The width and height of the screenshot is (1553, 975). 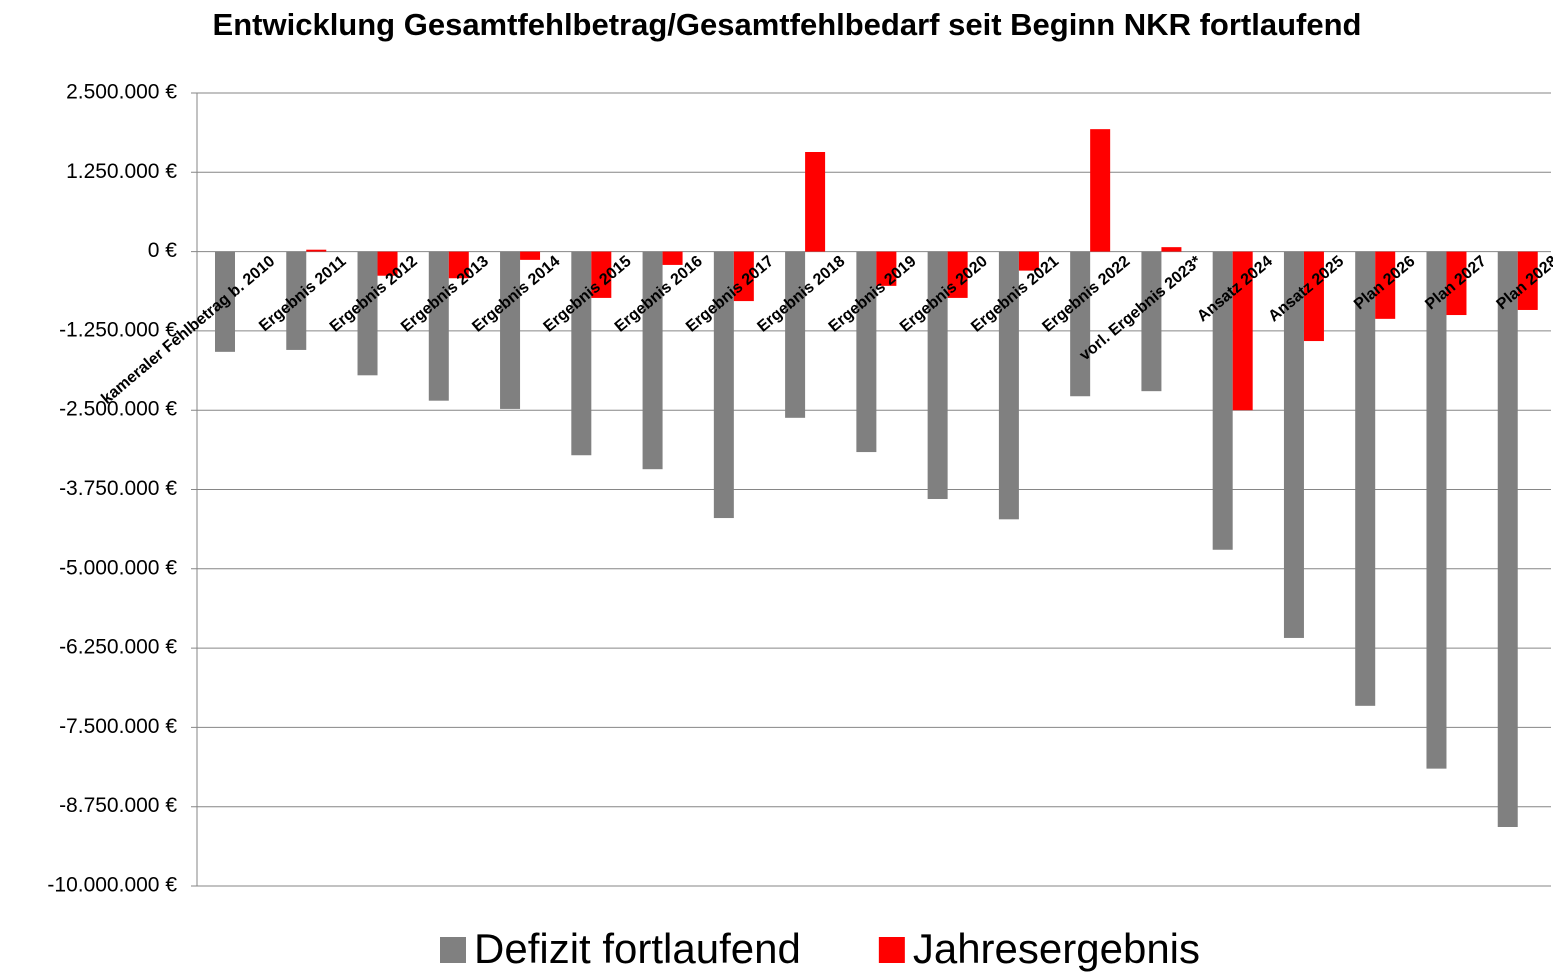 What do you see at coordinates (637, 948) in the screenshot?
I see `legend-label: Defizit fortlaufend` at bounding box center [637, 948].